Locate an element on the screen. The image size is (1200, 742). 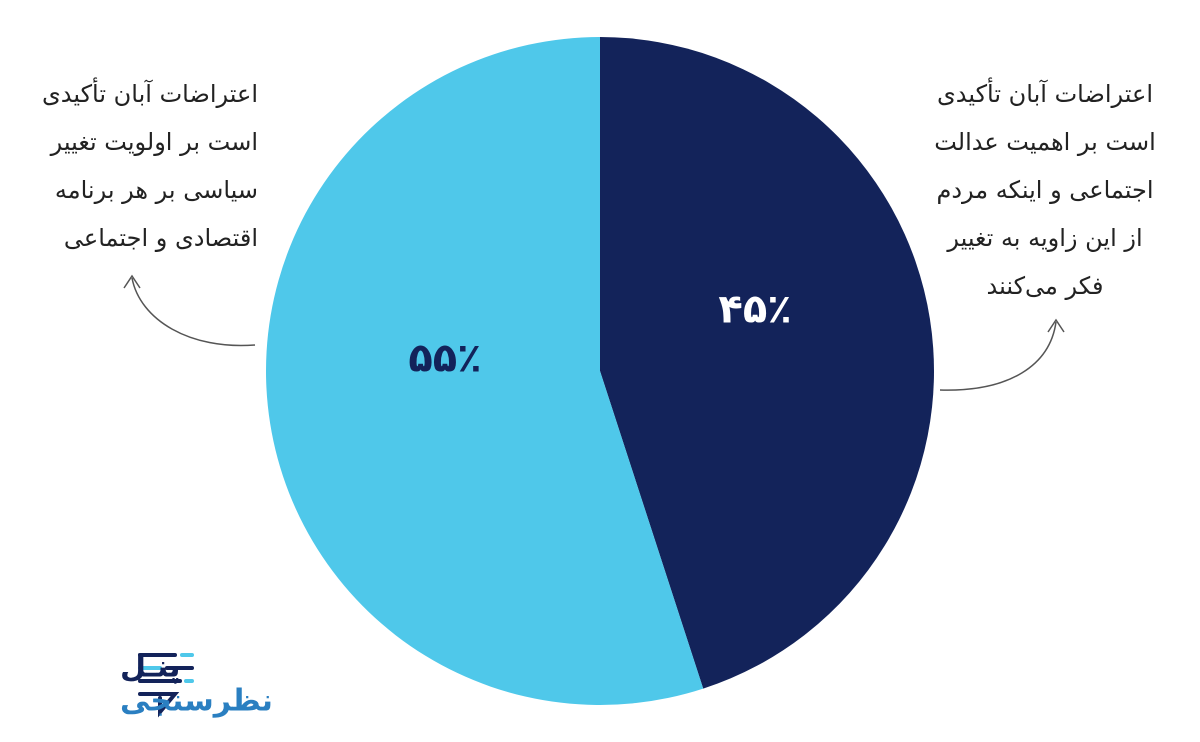
arrow-right is located at coordinates (998, 356).